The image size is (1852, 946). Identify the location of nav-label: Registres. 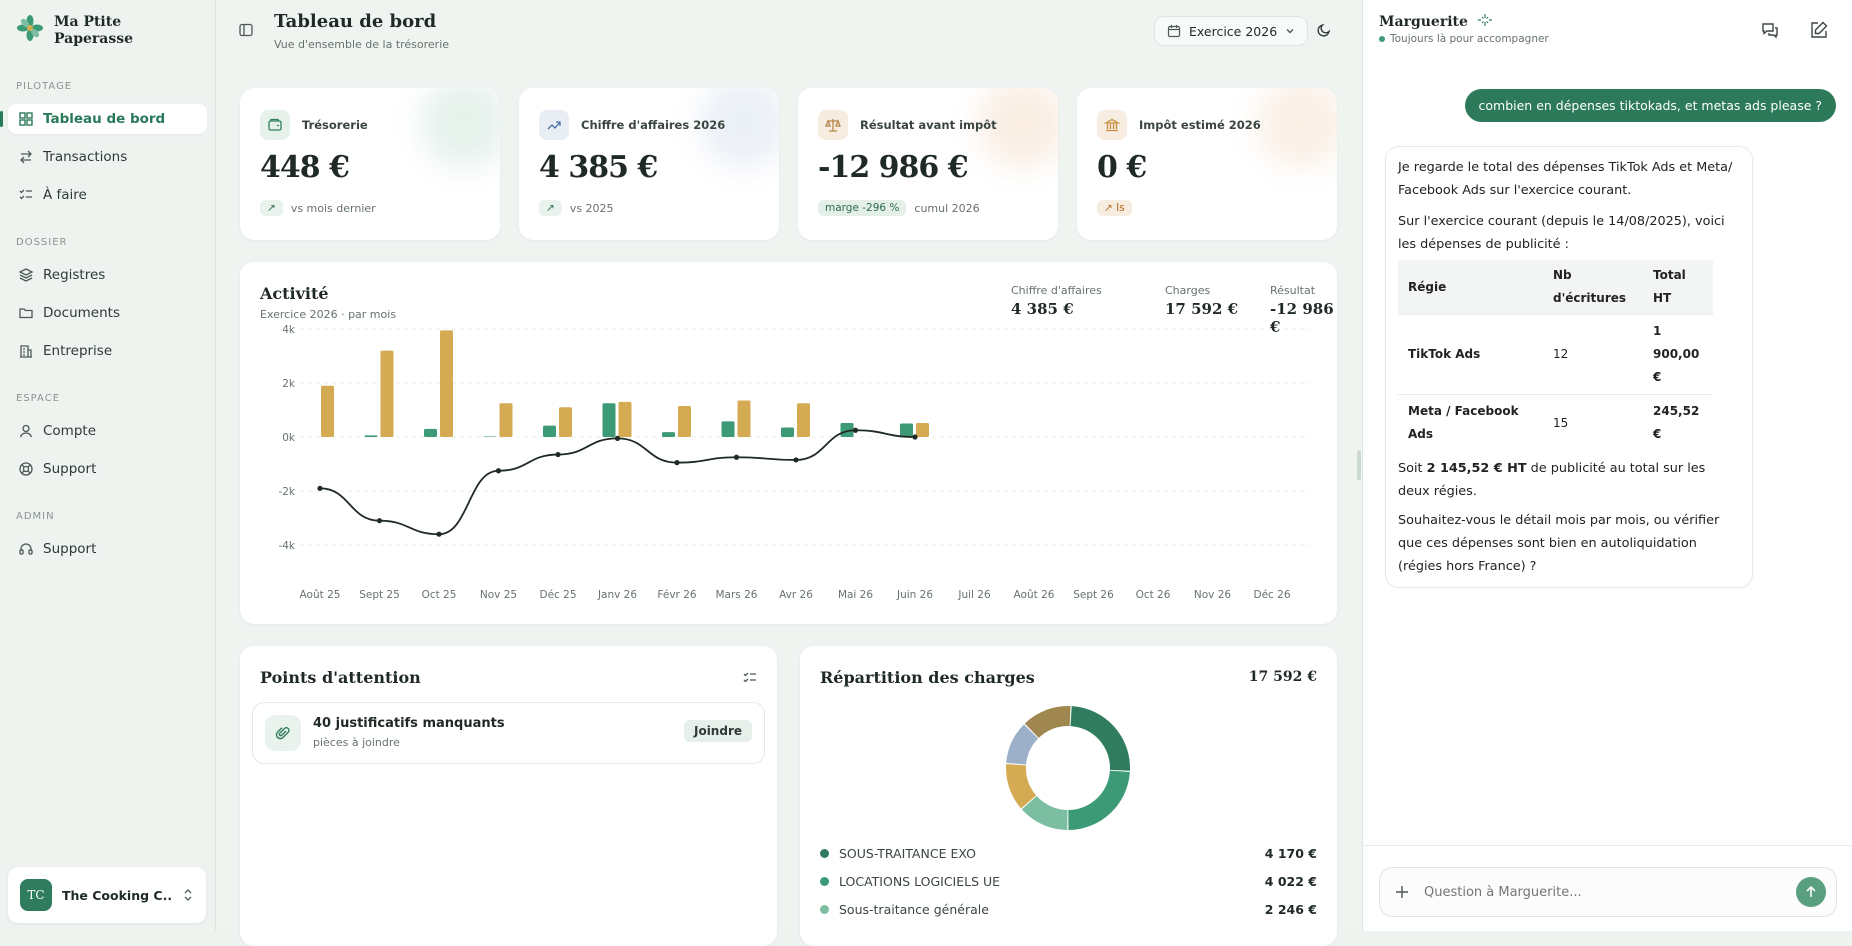
(74, 275).